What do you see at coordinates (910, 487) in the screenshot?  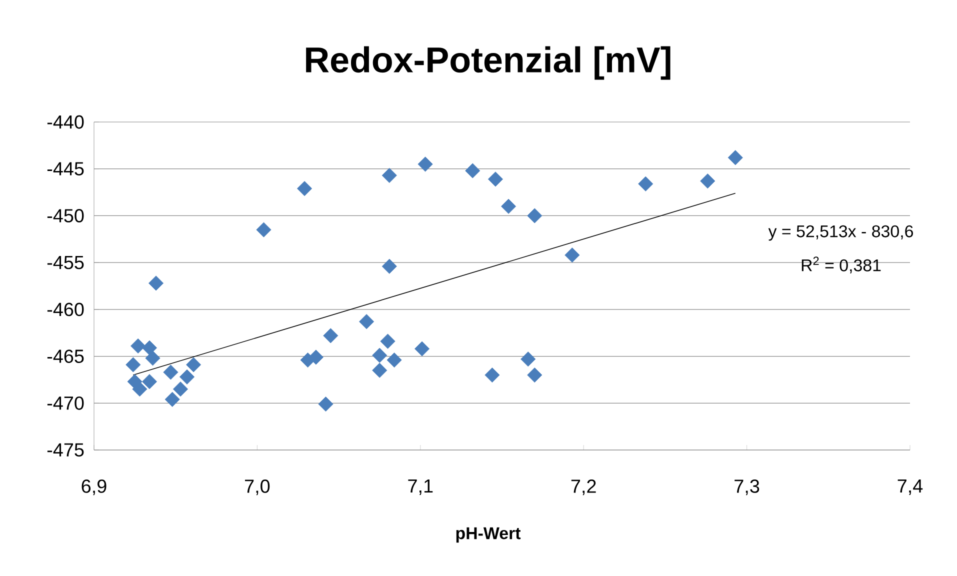 I see `x-tick-label: 7,4` at bounding box center [910, 487].